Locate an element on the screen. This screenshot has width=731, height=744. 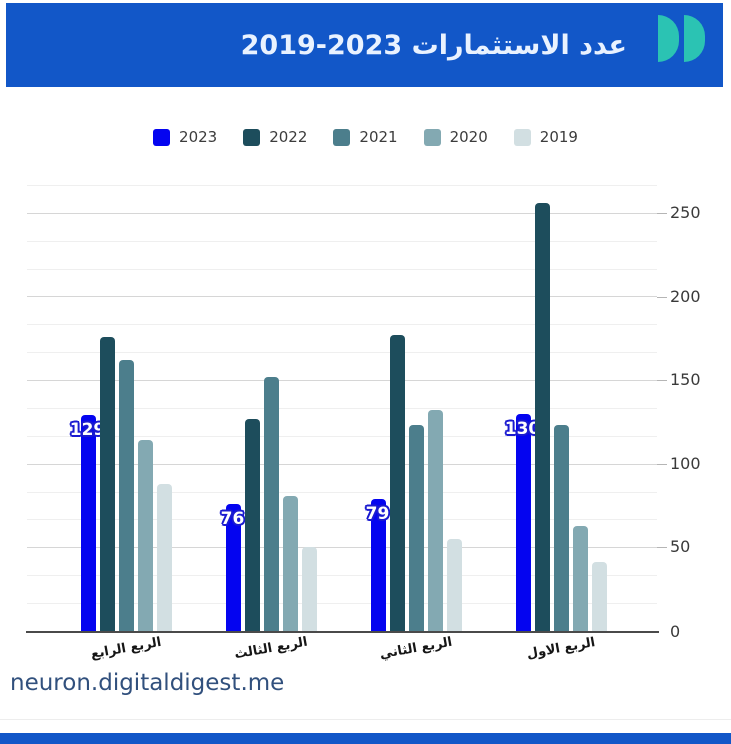
bar-value-label: 76 is located at coordinates (232, 518).